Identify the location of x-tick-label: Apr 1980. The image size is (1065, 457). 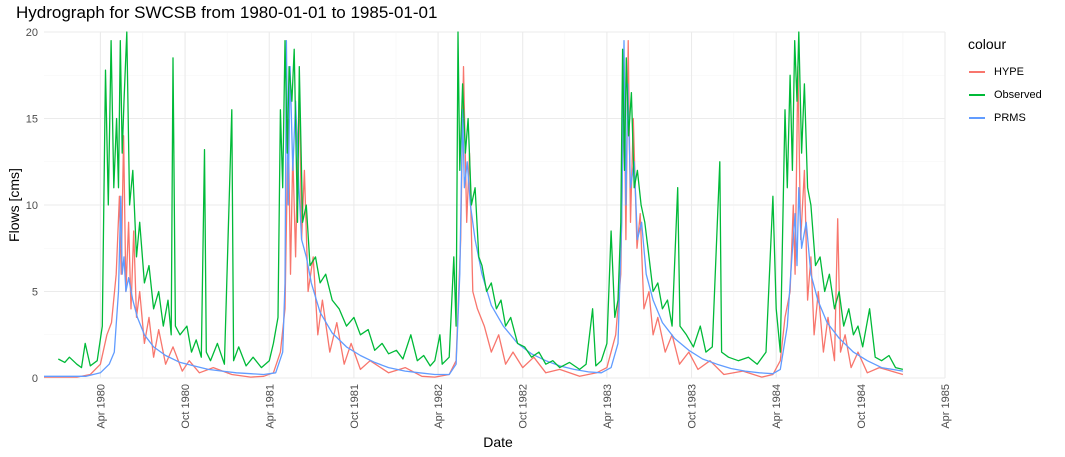
(101, 406).